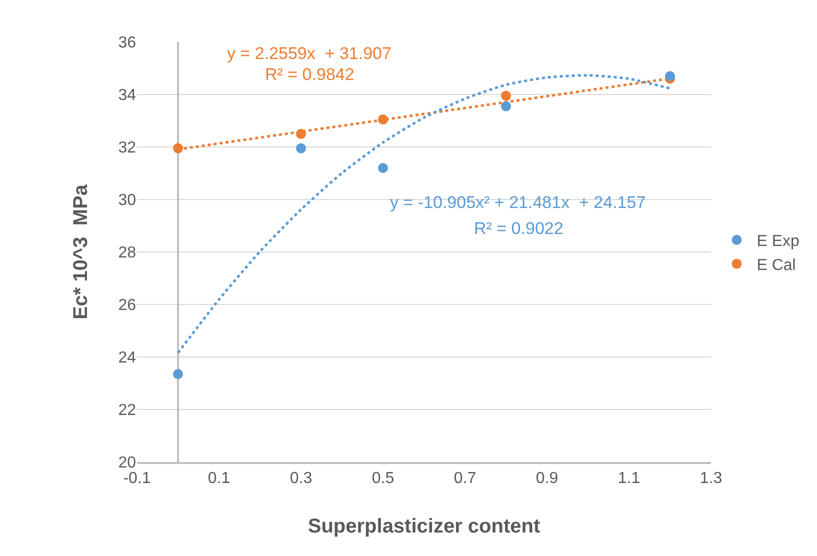 This screenshot has width=817, height=556. What do you see at coordinates (81, 252) in the screenshot?
I see `y-axis-title: Ec* 10^3 MPa` at bounding box center [81, 252].